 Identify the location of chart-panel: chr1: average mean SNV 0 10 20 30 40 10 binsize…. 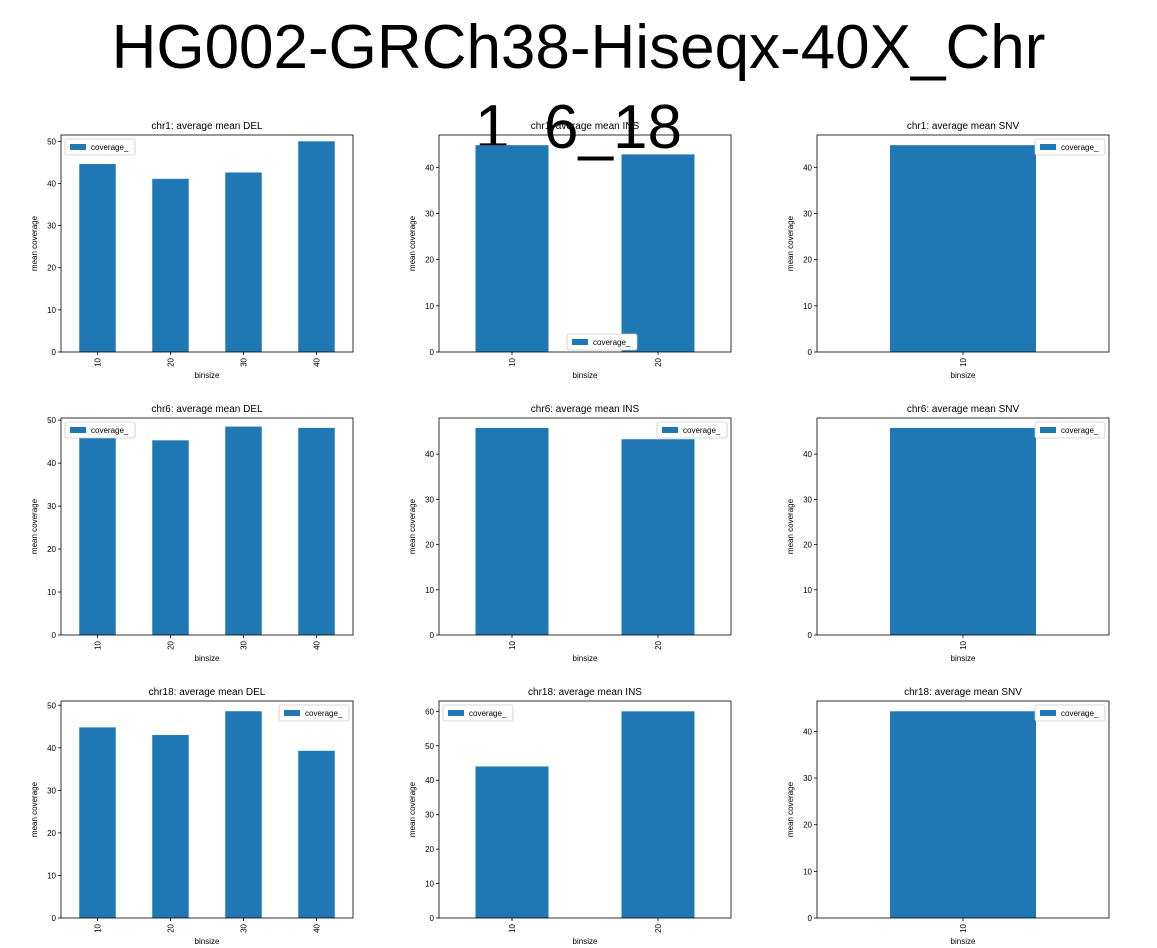
(948, 250).